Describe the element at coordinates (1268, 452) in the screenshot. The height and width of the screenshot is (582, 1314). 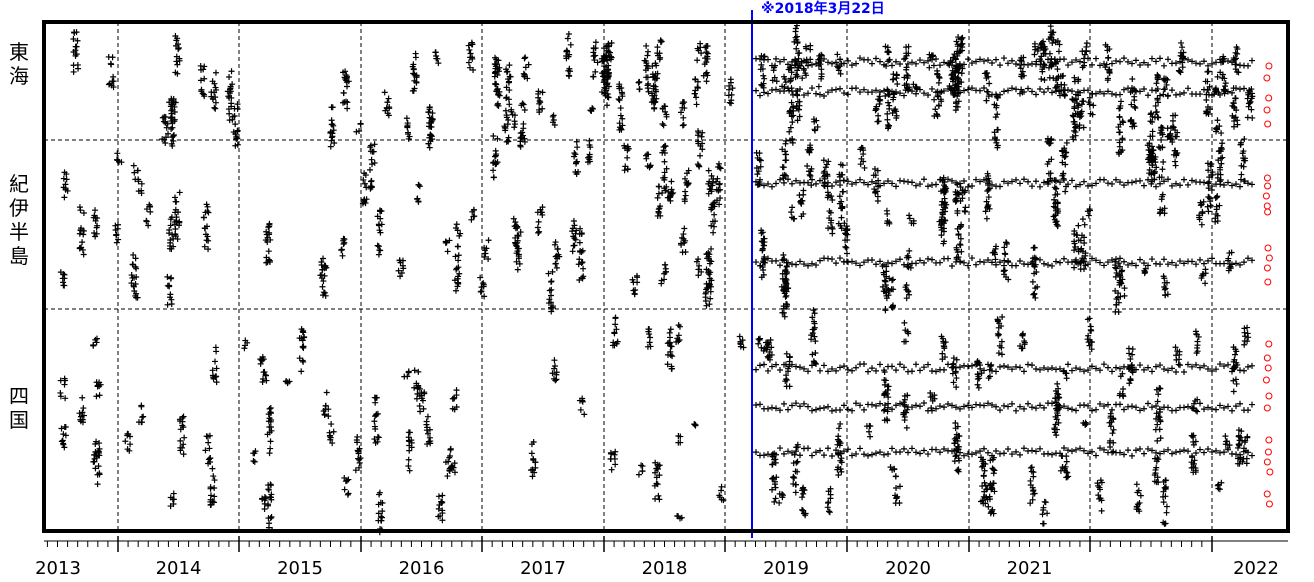
I see `recent-marker` at that location.